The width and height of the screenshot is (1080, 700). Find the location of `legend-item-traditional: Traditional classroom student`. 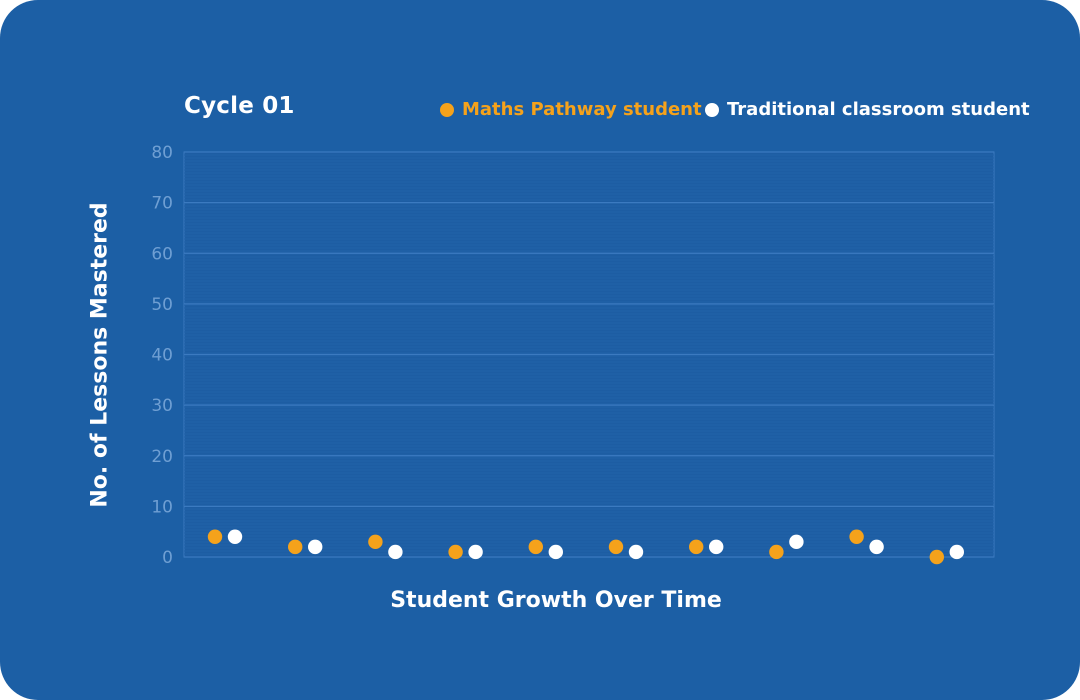

legend-item-traditional: Traditional classroom student is located at coordinates (867, 109).